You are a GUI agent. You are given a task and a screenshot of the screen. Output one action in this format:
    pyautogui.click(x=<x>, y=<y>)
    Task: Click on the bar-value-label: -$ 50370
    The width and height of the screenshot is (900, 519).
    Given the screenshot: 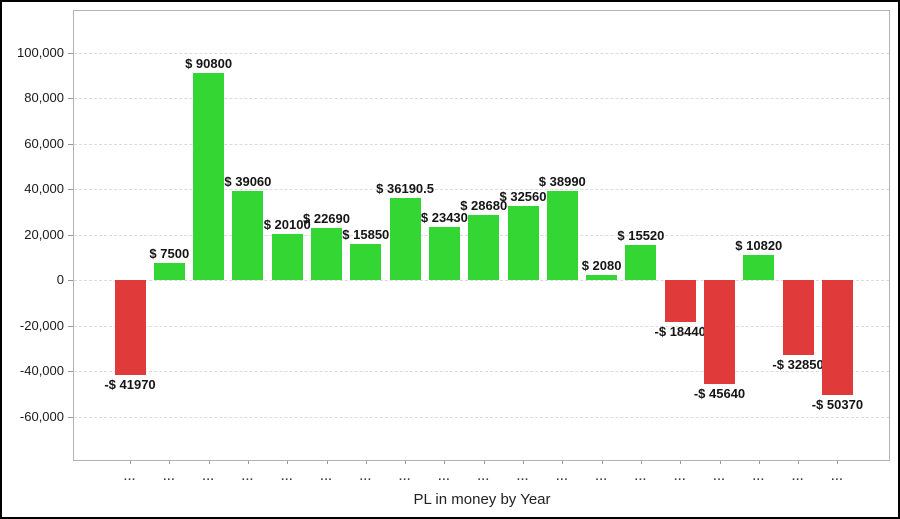 What is the action you would take?
    pyautogui.click(x=837, y=404)
    